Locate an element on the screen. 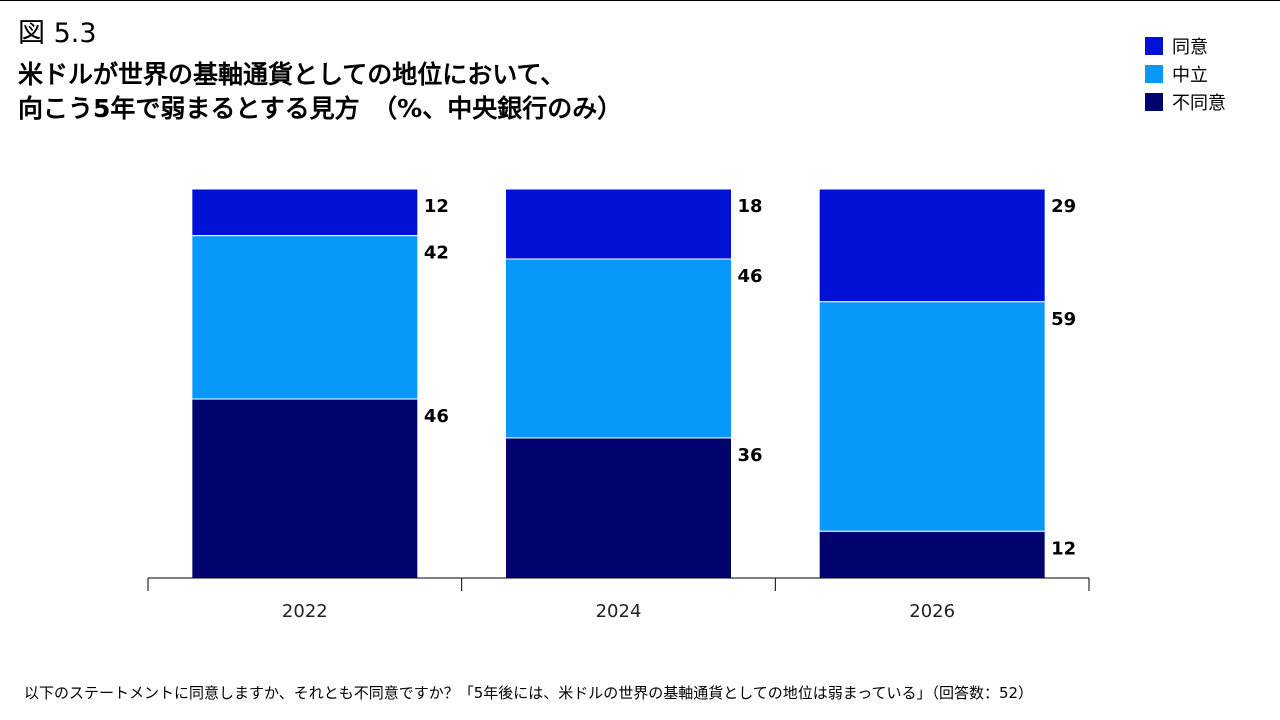  data-label-neutral-2024: 46 is located at coordinates (750, 276).